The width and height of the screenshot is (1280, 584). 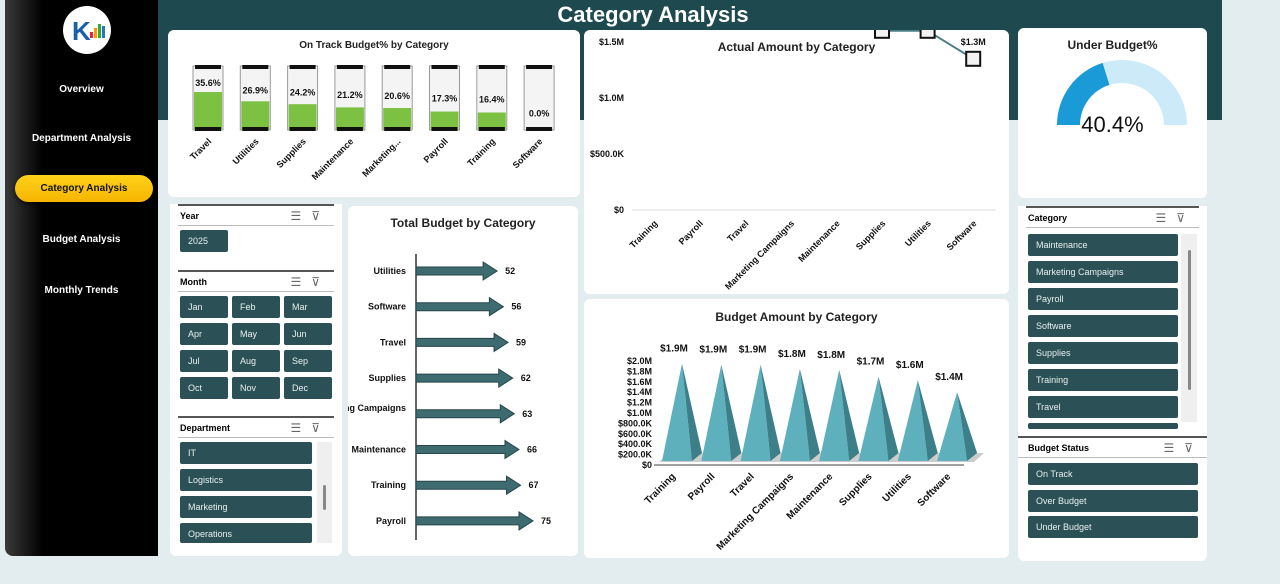 What do you see at coordinates (949, 377) in the screenshot?
I see `data-label: $1.4M` at bounding box center [949, 377].